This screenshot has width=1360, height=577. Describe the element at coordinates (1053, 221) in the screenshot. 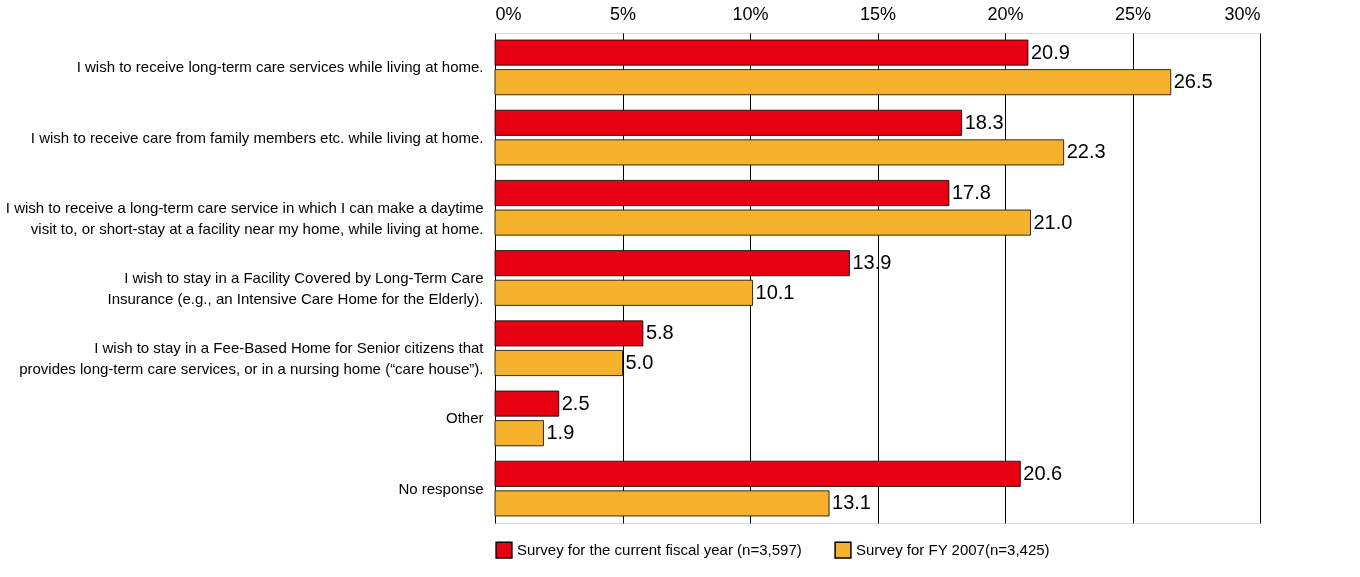

I see `data-label: 21.0` at that location.